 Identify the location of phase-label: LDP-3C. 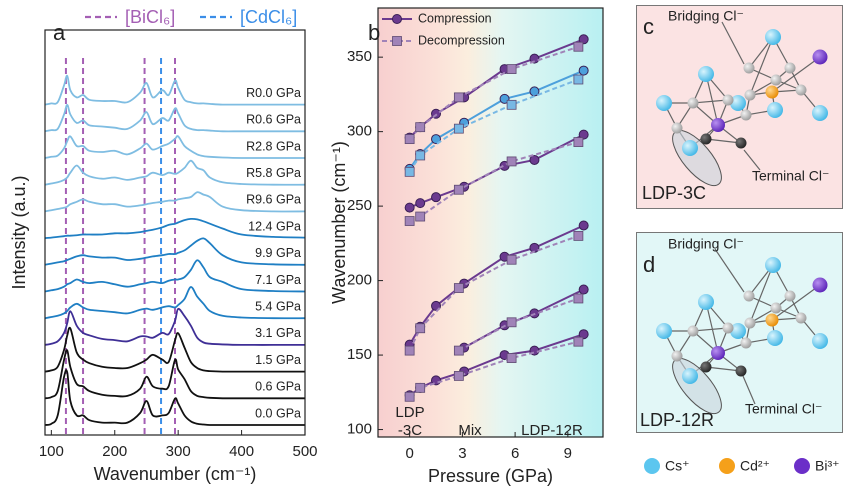
(674, 193).